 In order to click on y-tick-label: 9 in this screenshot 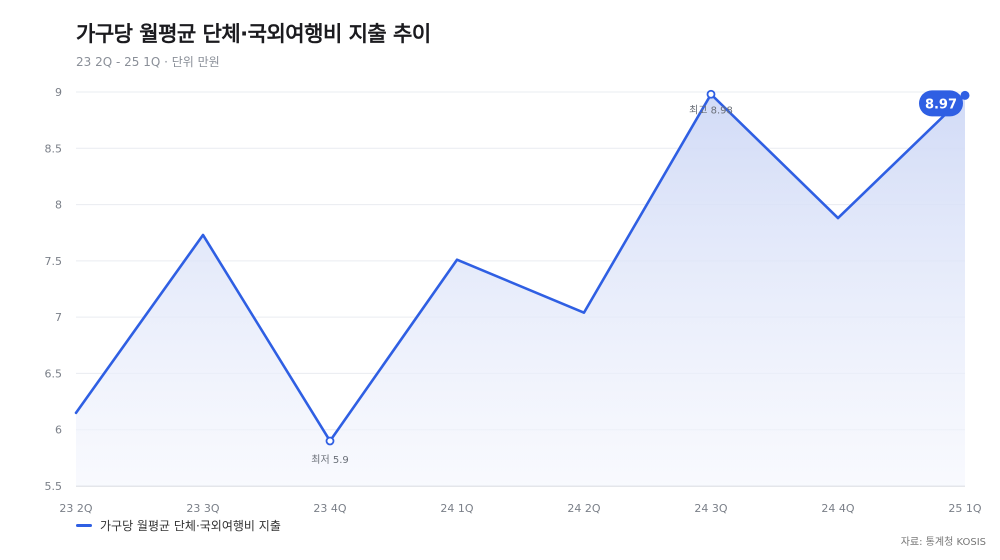, I will do `click(58, 92)`.